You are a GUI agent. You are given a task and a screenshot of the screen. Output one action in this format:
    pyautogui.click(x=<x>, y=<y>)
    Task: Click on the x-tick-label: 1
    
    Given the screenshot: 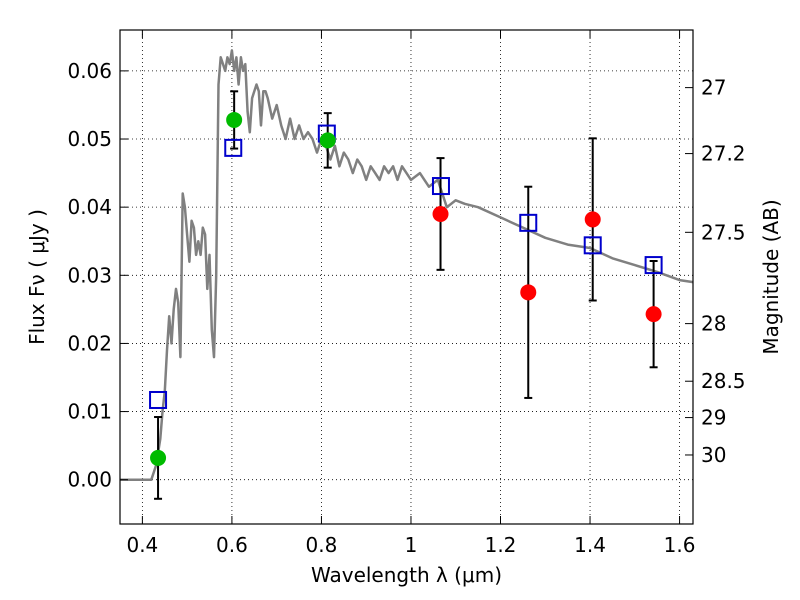 What is the action you would take?
    pyautogui.click(x=411, y=545)
    